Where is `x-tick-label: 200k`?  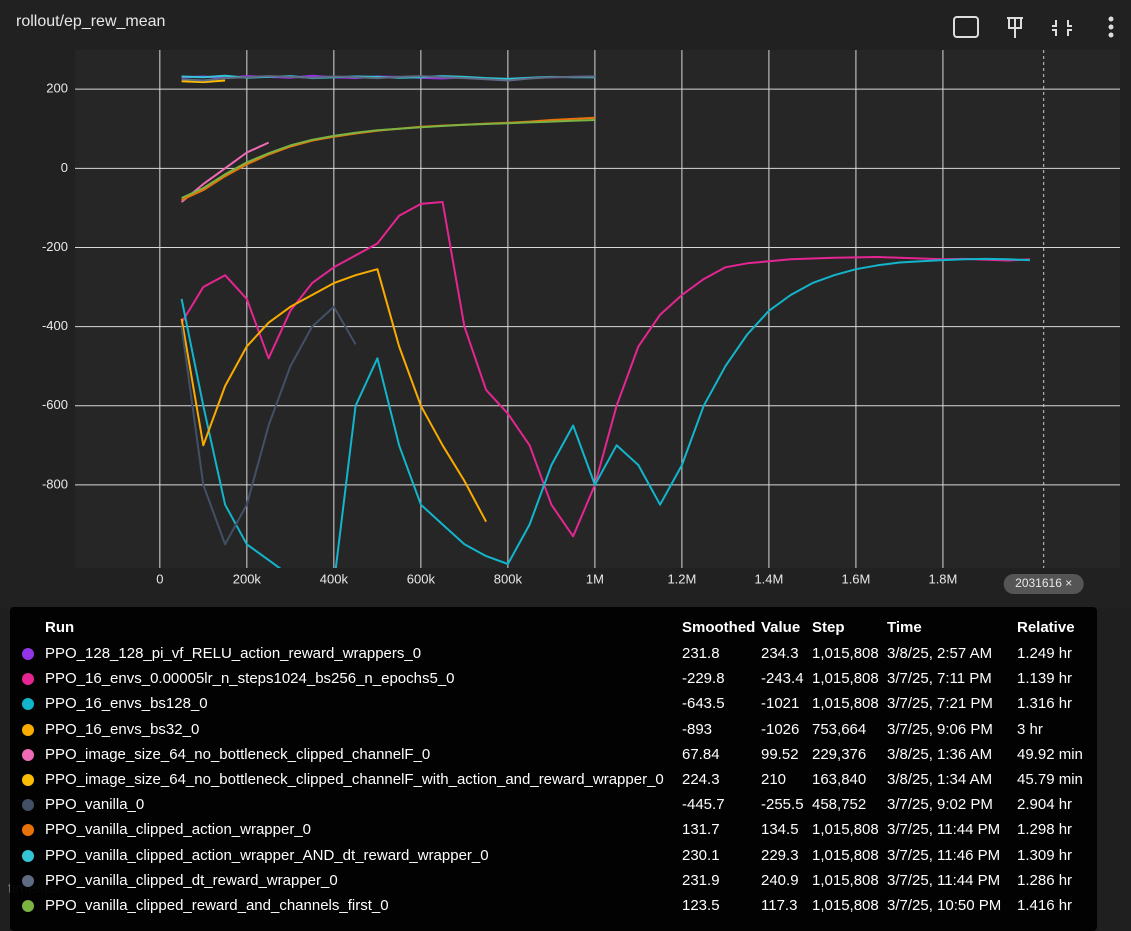
x-tick-label: 200k is located at coordinates (247, 578).